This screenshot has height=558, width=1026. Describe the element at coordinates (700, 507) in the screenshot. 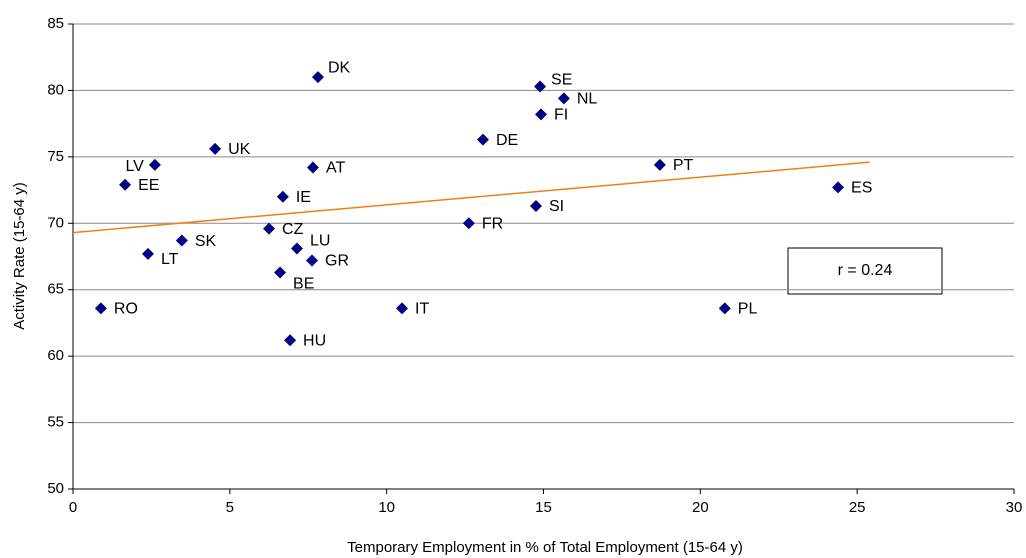

I see `x-tick-label: 20` at that location.